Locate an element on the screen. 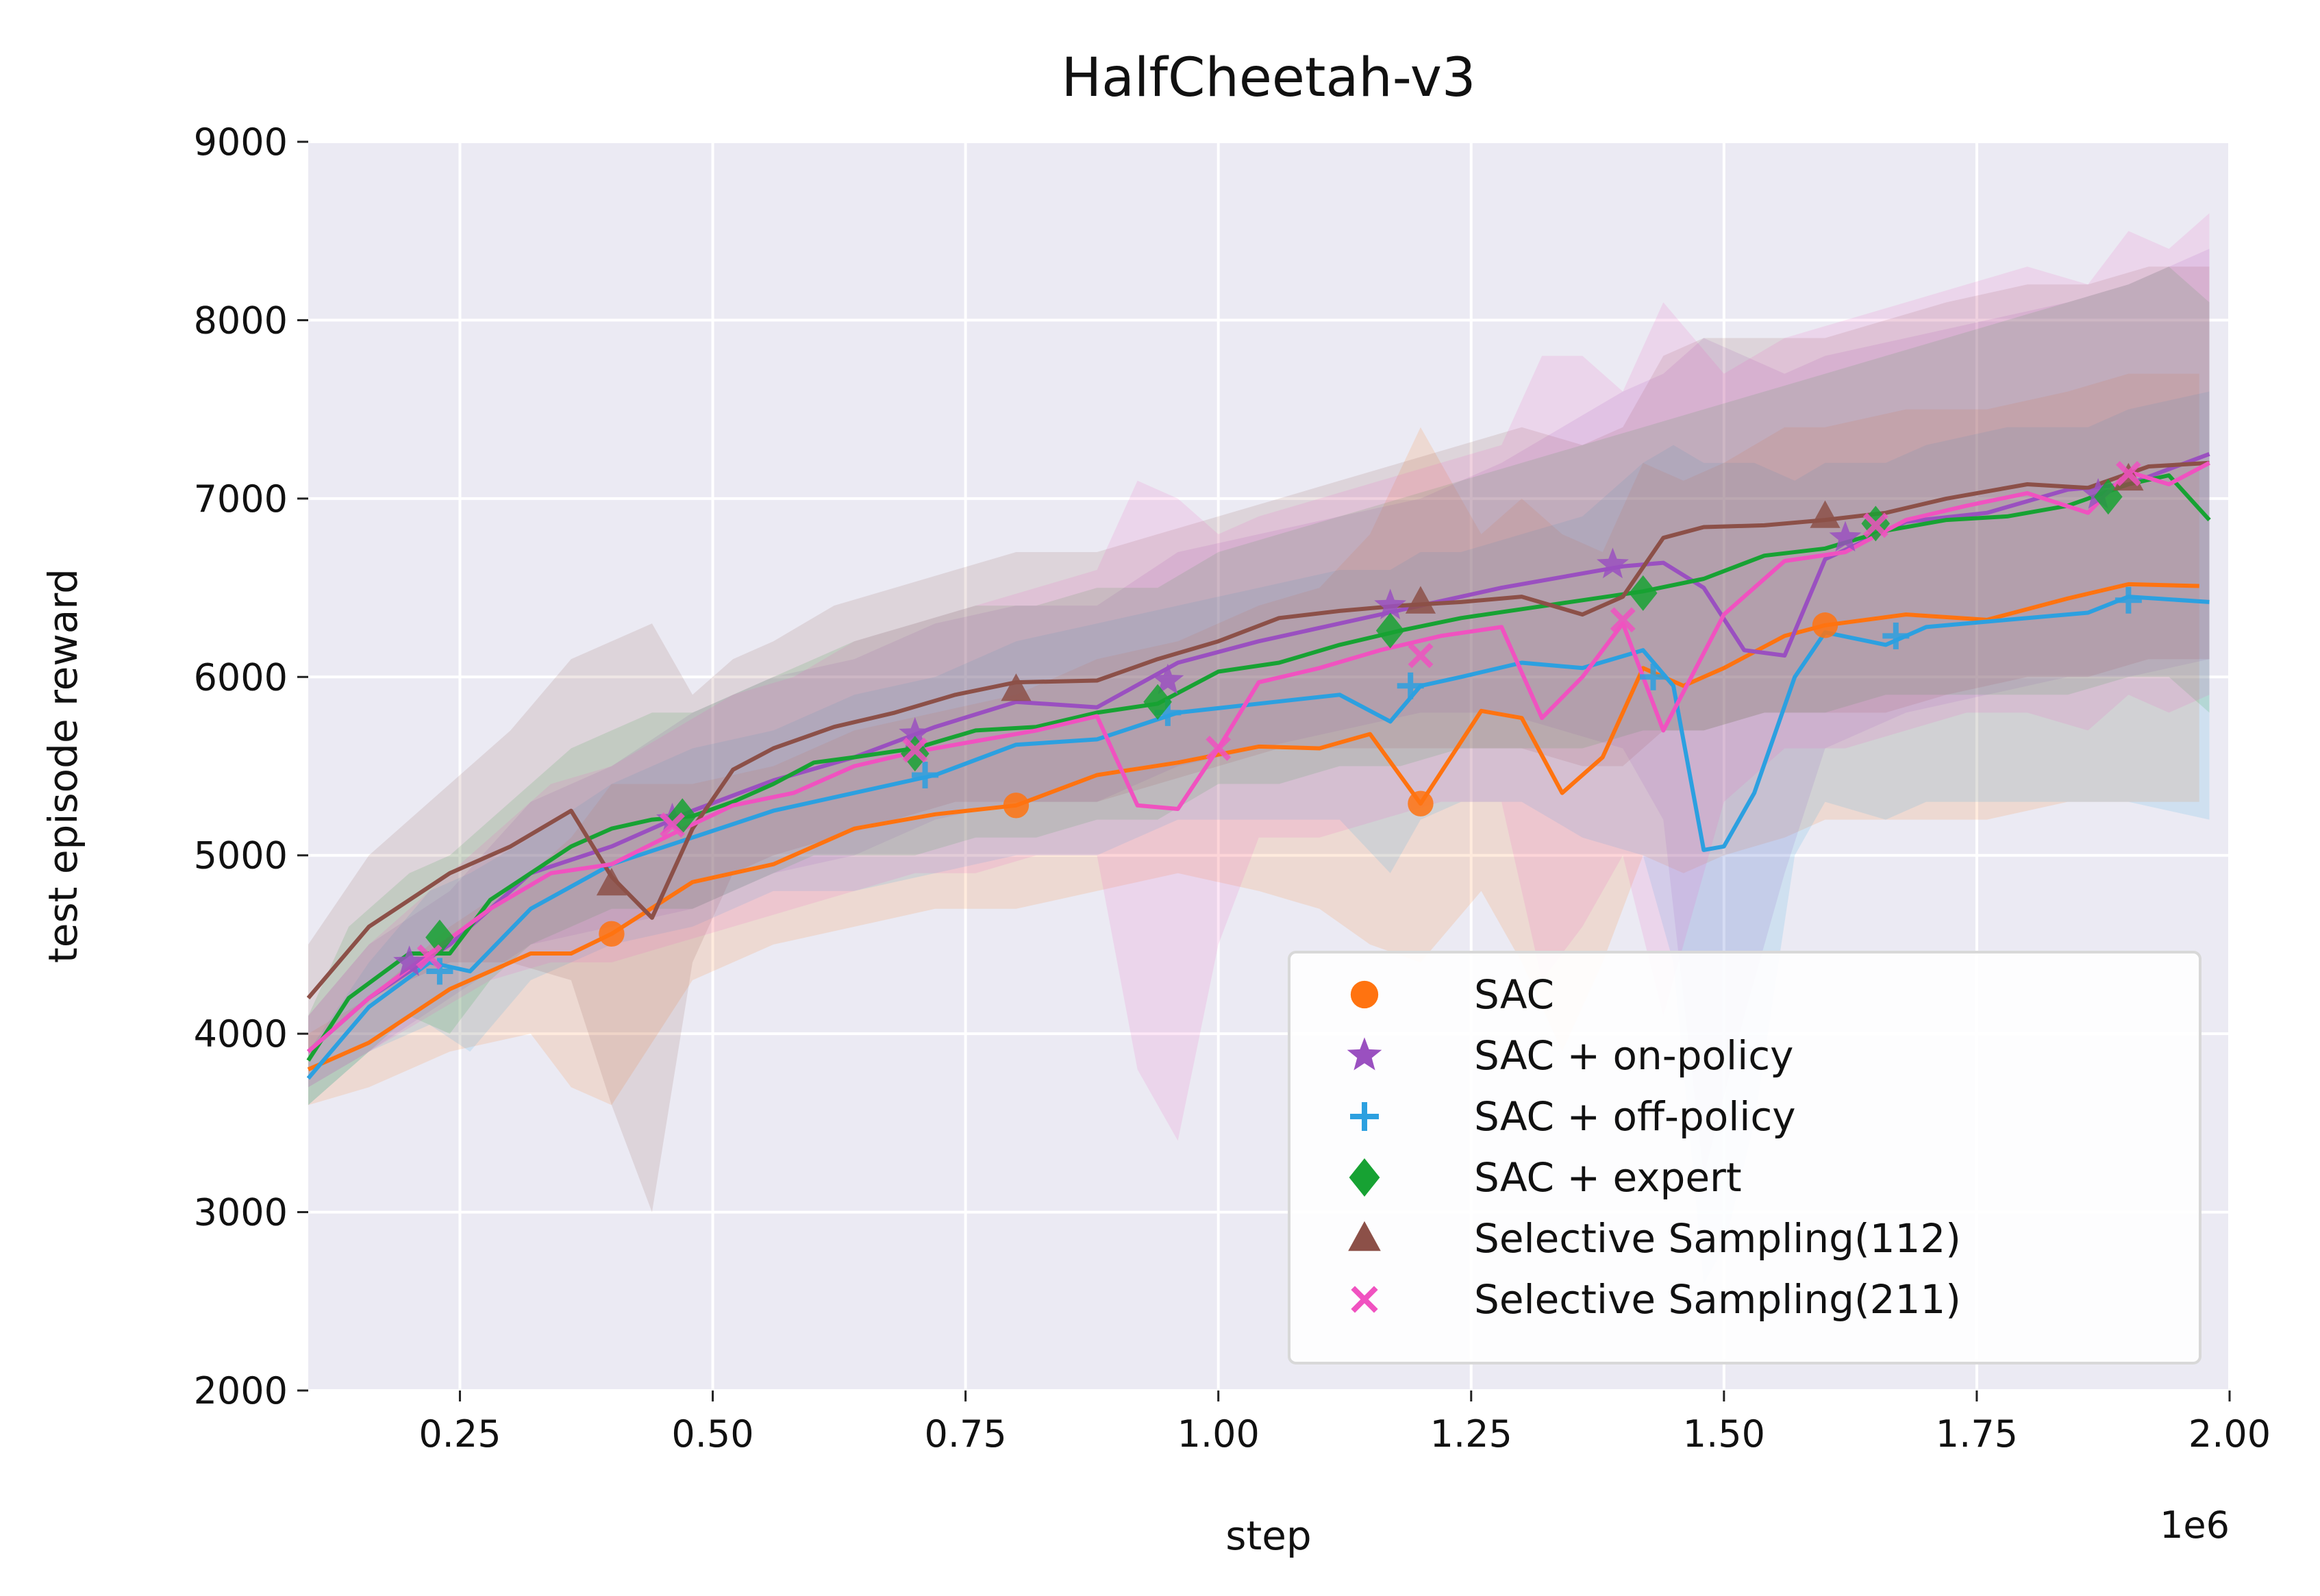  legend-marker-5-b is located at coordinates (1364, 1299).